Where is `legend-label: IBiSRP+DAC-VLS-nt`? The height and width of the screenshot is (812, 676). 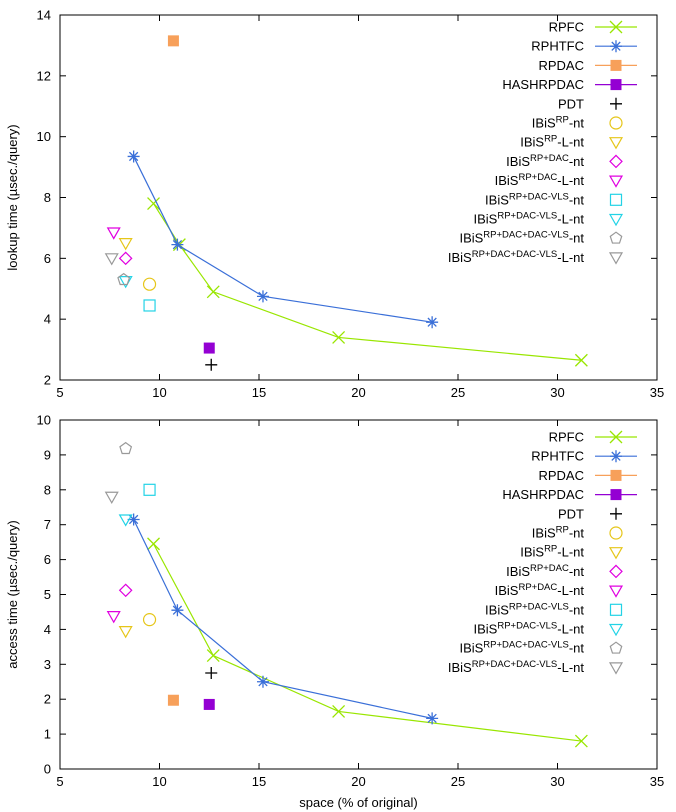
legend-label: IBiSRP+DAC-VLS-nt is located at coordinates (534, 199).